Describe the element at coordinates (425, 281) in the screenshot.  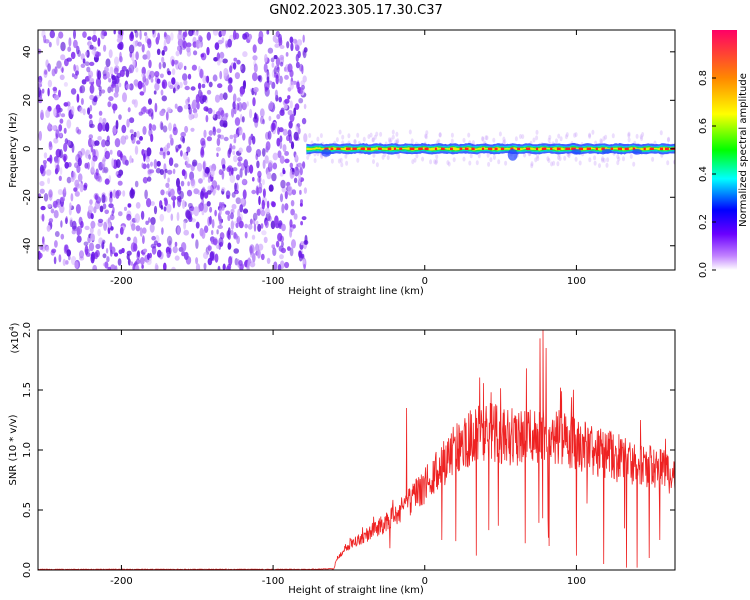
I see `x-tick-label: 0` at that location.